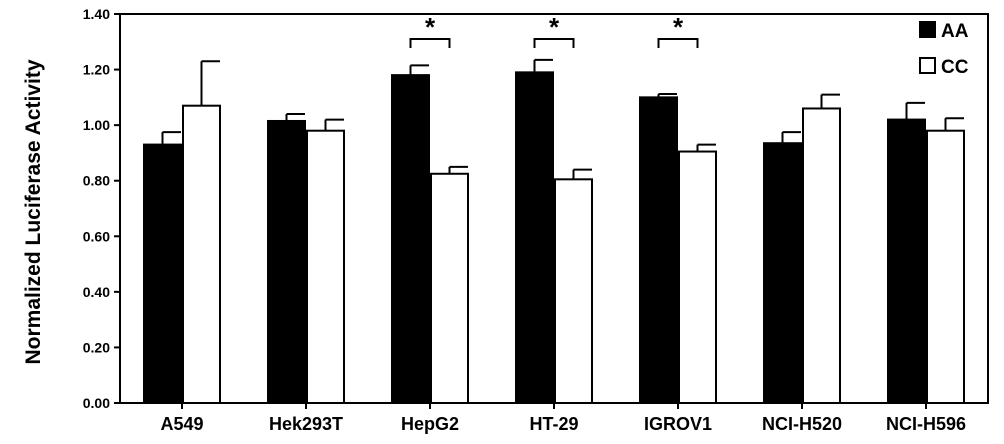 This screenshot has width=1004, height=444. What do you see at coordinates (201, 254) in the screenshot?
I see `bar-cc-a549` at bounding box center [201, 254].